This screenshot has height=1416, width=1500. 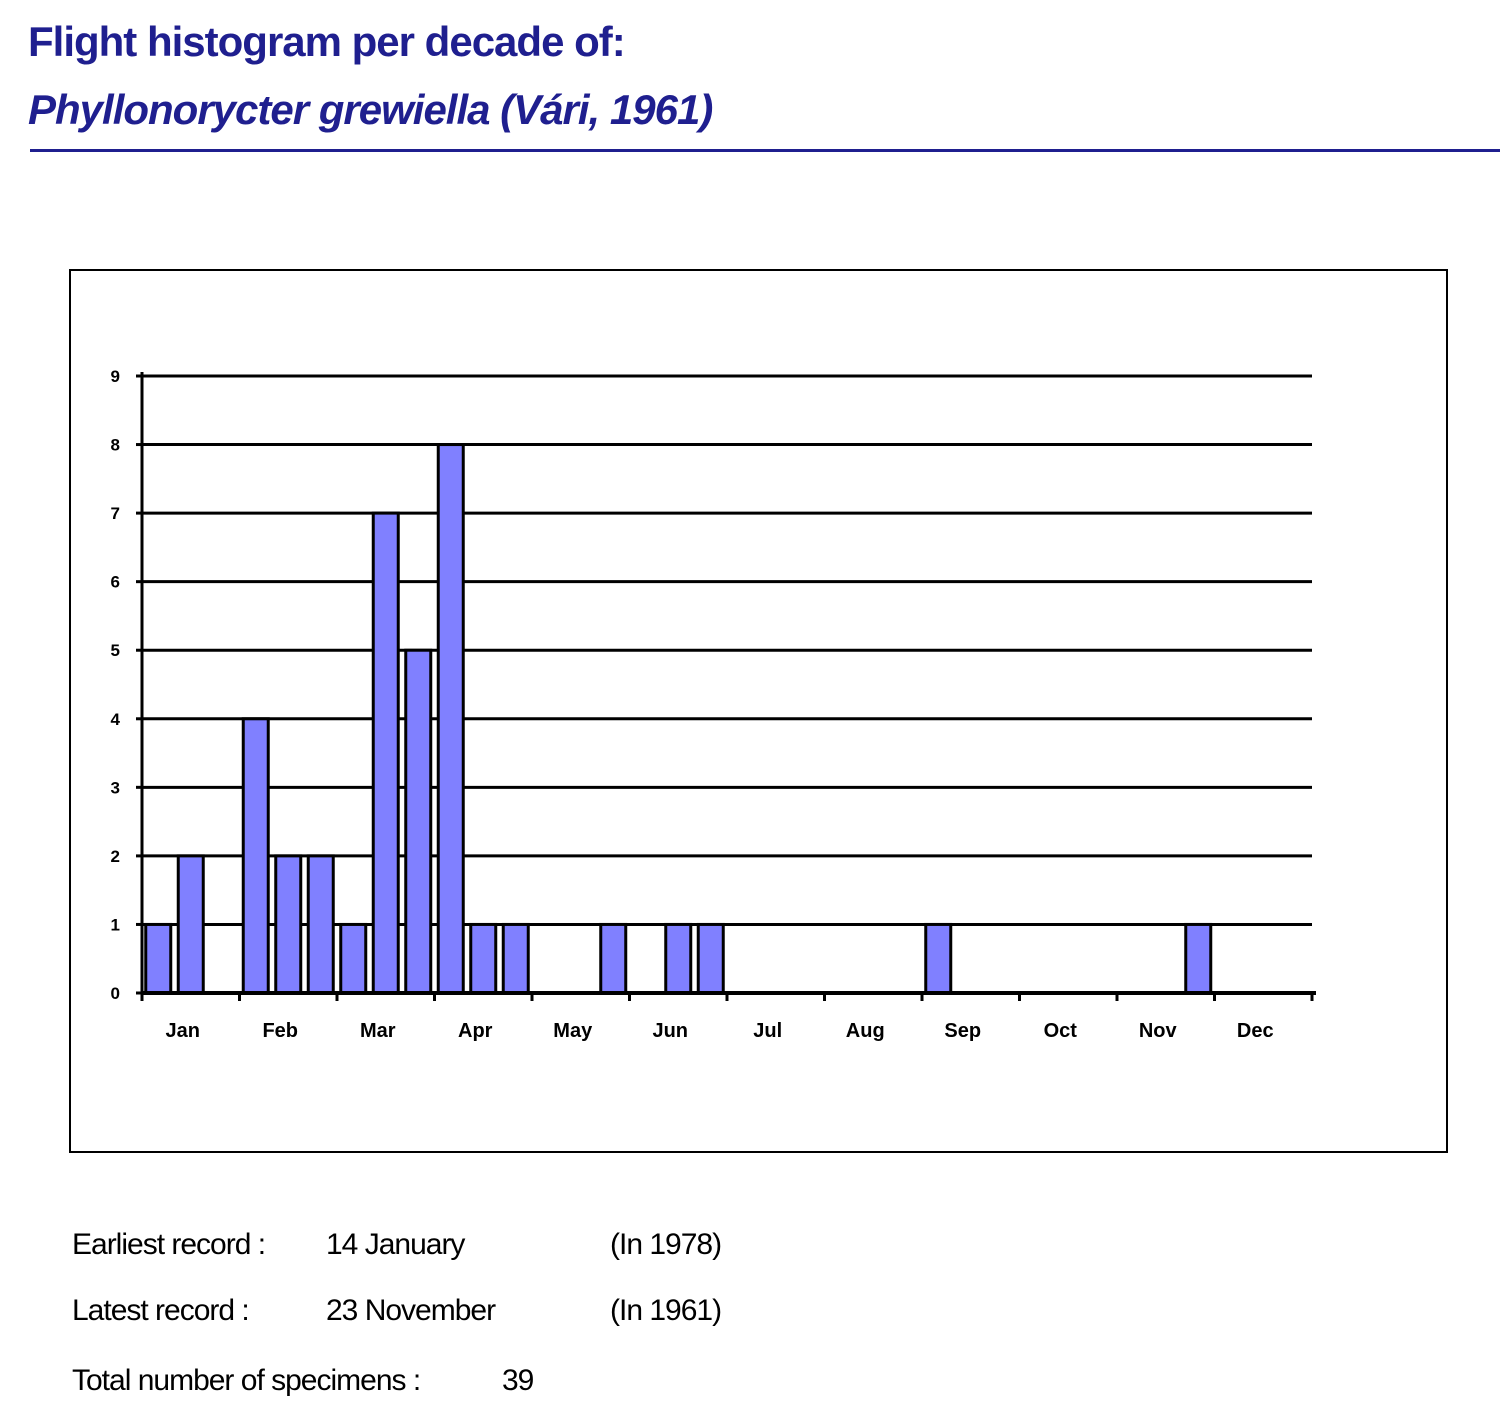 What do you see at coordinates (115, 924) in the screenshot?
I see `y-tick-label: 1` at bounding box center [115, 924].